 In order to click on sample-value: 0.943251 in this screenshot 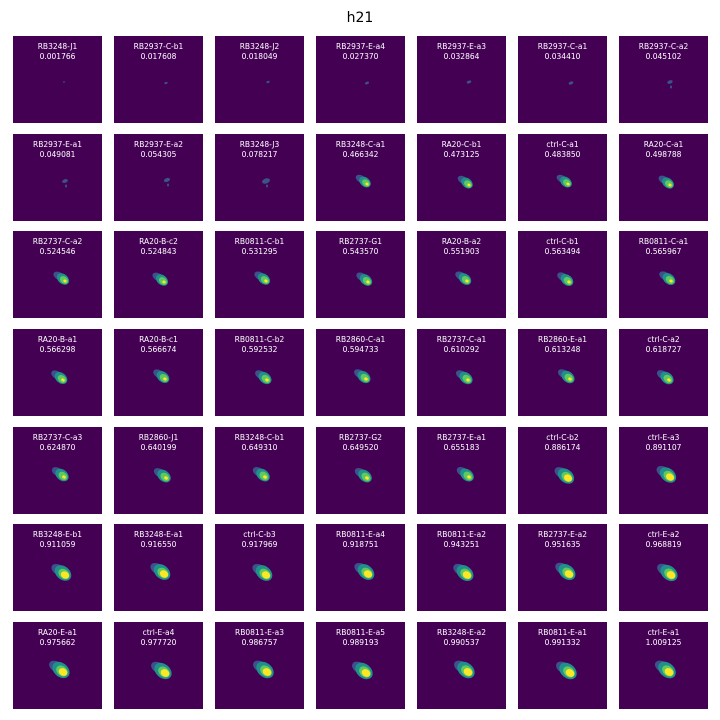, I will do `click(461, 544)`.